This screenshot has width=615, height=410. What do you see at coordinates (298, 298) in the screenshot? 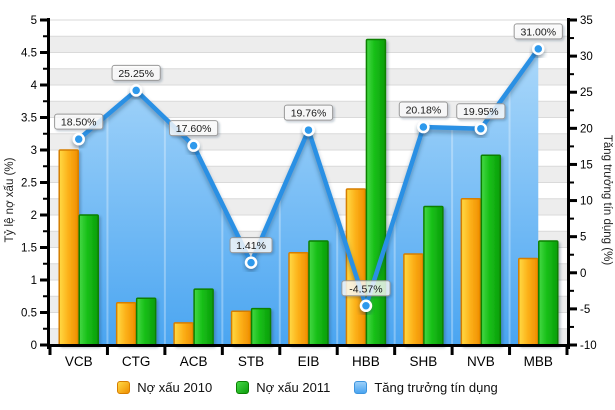
I see `bar-no-xau-2010-EIB` at bounding box center [298, 298].